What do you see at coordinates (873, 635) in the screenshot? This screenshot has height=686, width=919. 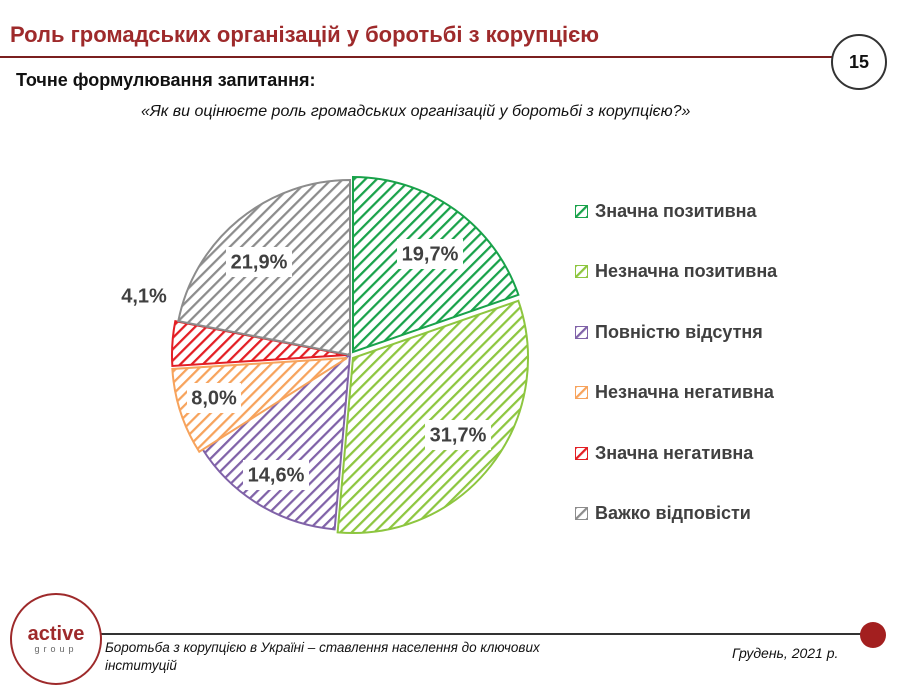 I see `footer-dot` at bounding box center [873, 635].